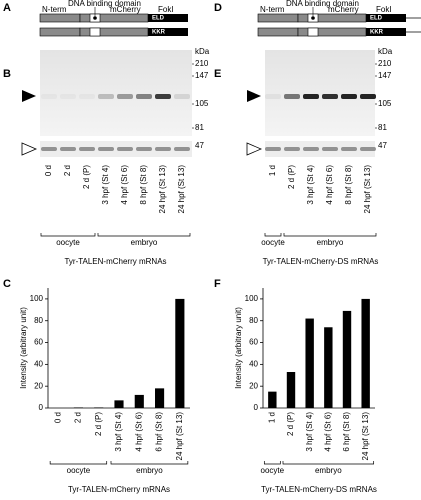 This screenshot has height=500, width=421. I want to click on lane-label: 2 d (P), so click(291, 177).